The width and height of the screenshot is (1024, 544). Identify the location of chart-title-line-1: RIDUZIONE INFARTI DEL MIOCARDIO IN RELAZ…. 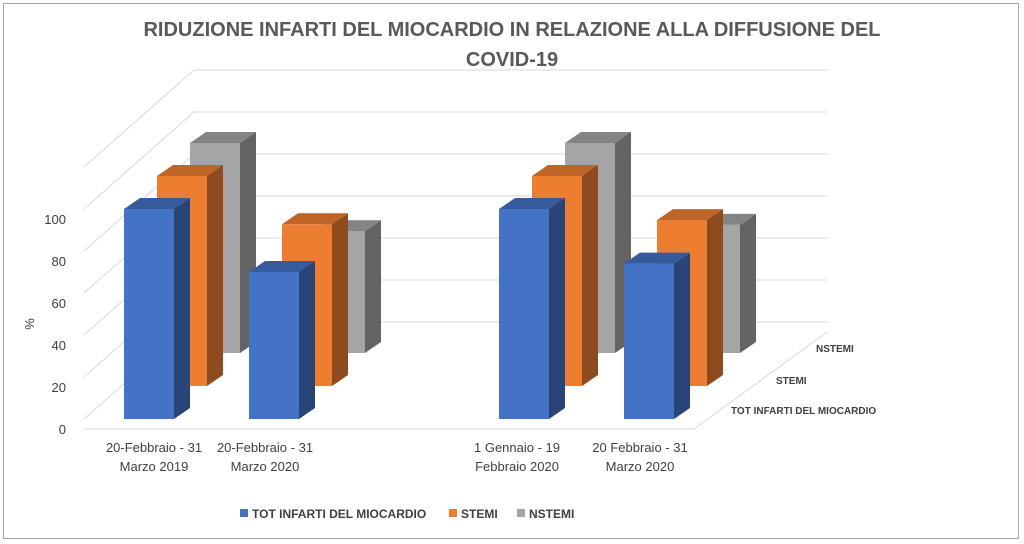
(511, 30).